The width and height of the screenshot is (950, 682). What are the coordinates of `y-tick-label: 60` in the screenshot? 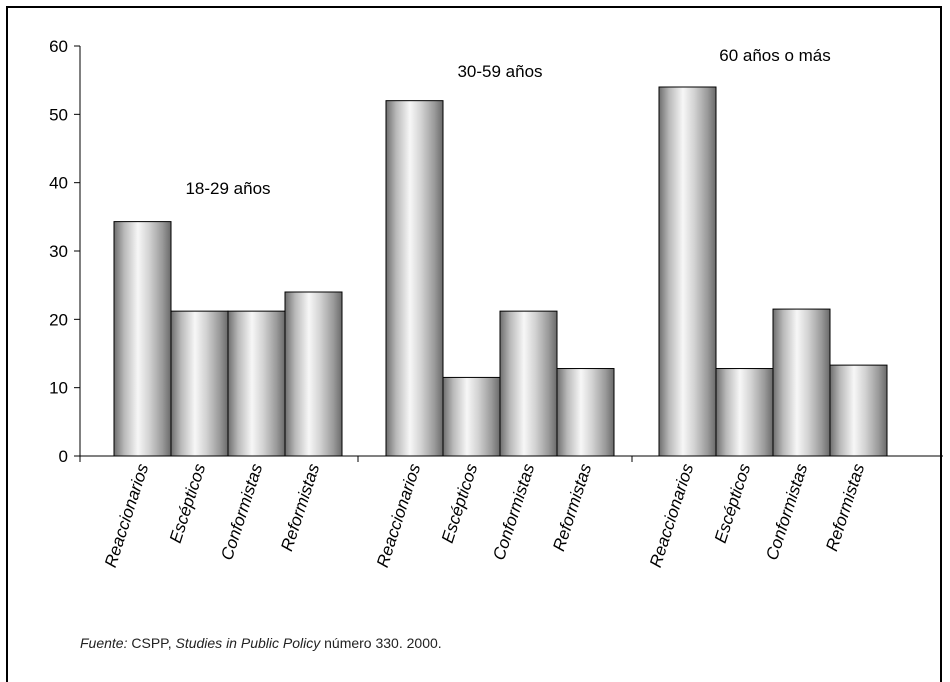 It's located at (58, 46).